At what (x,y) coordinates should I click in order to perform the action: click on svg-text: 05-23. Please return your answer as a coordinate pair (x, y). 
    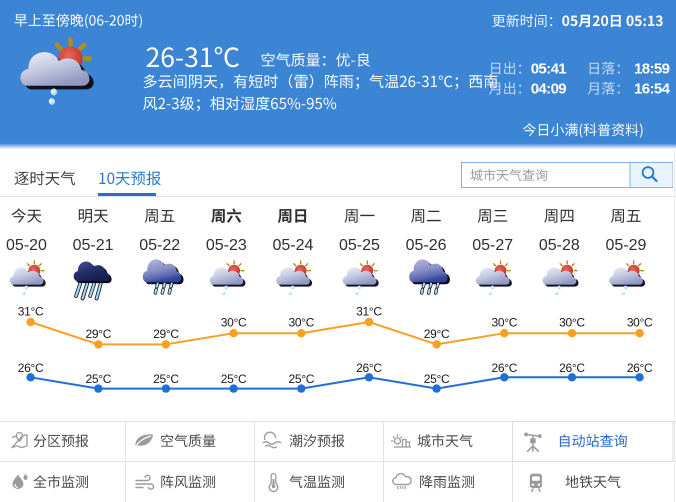
    Looking at the image, I should click on (226, 245).